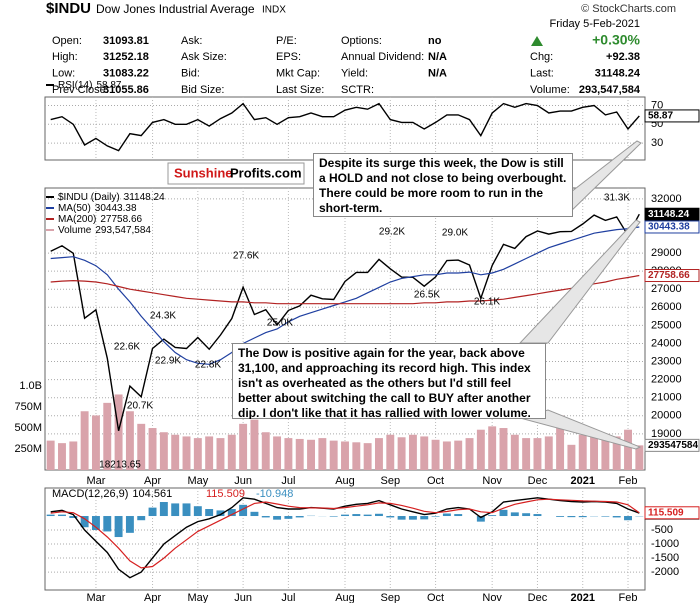  Describe the element at coordinates (95, 481) in the screenshot. I see `x-tick-label: Mar` at that location.